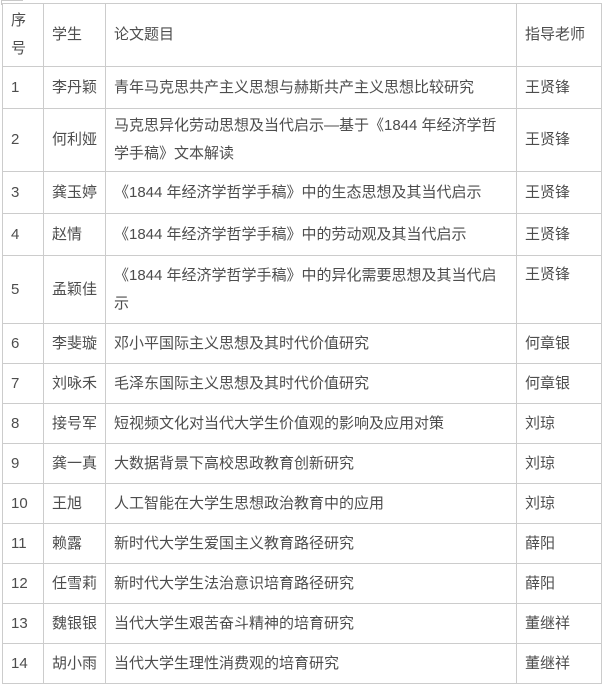  What do you see at coordinates (23, 289) in the screenshot?
I see `cell-num: 5` at bounding box center [23, 289].